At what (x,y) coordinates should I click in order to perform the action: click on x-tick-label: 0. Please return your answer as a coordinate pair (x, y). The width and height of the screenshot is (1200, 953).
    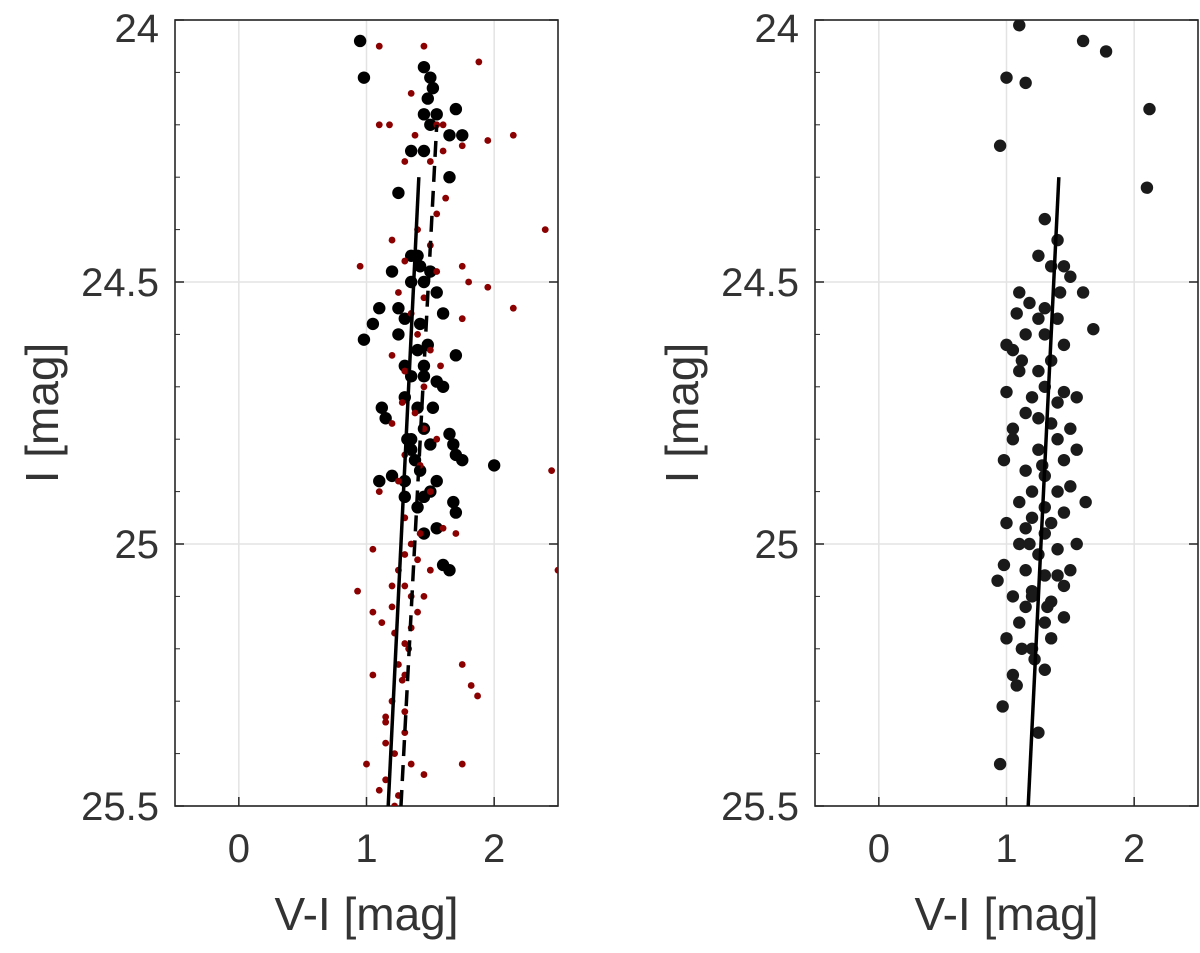
    Looking at the image, I should click on (239, 849).